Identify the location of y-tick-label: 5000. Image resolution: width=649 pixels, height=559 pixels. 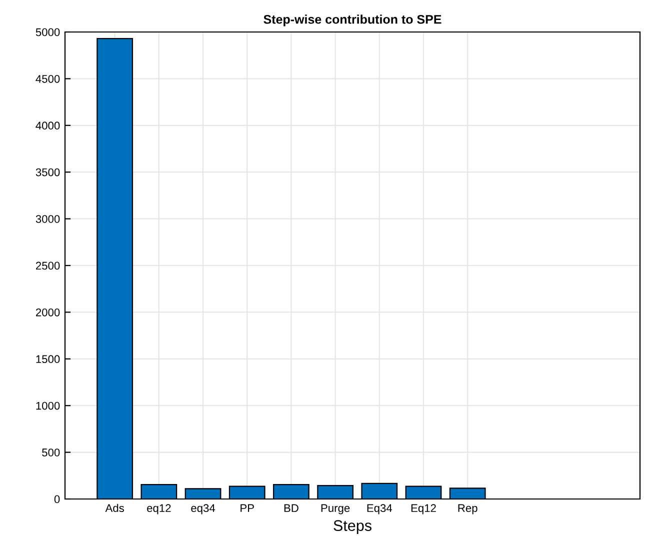
(48, 32).